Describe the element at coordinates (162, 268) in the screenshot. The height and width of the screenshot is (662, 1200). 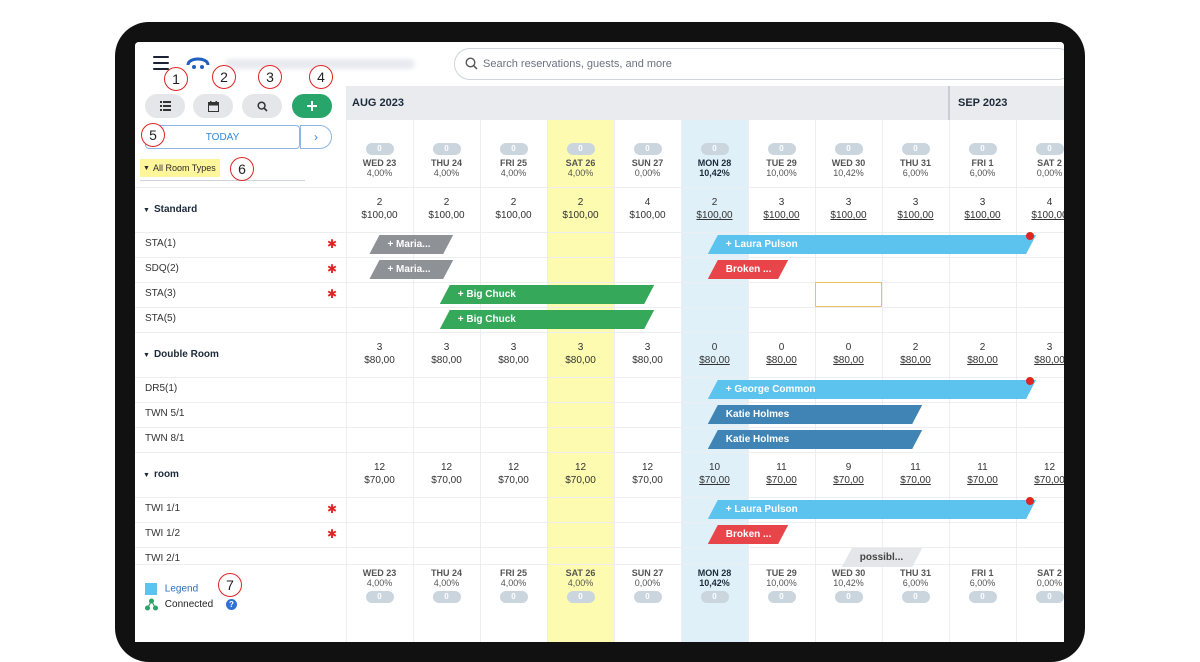
I see `room-label: SDQ(2)` at that location.